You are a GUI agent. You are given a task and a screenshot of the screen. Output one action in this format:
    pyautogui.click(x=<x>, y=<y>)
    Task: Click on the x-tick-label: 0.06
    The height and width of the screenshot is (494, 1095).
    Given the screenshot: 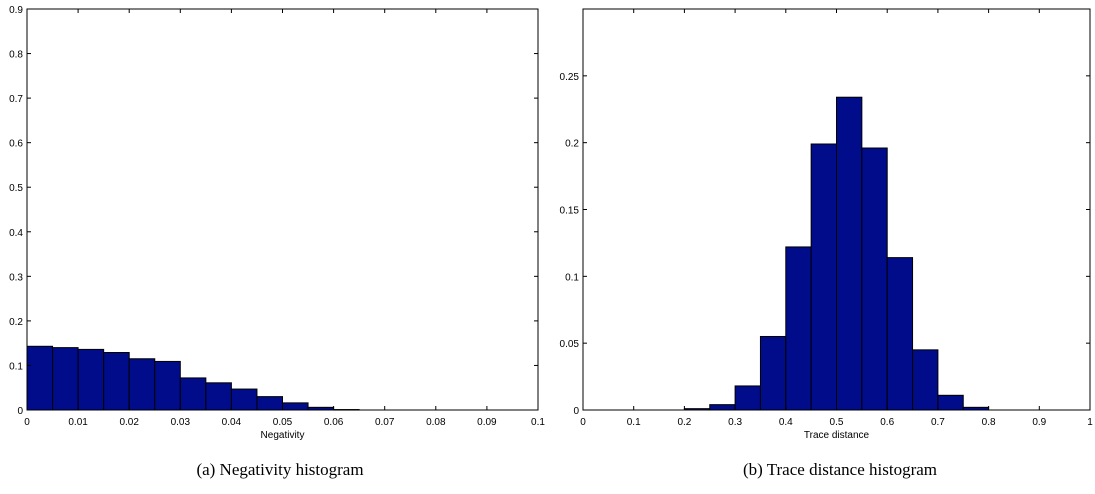 What is the action you would take?
    pyautogui.click(x=334, y=422)
    